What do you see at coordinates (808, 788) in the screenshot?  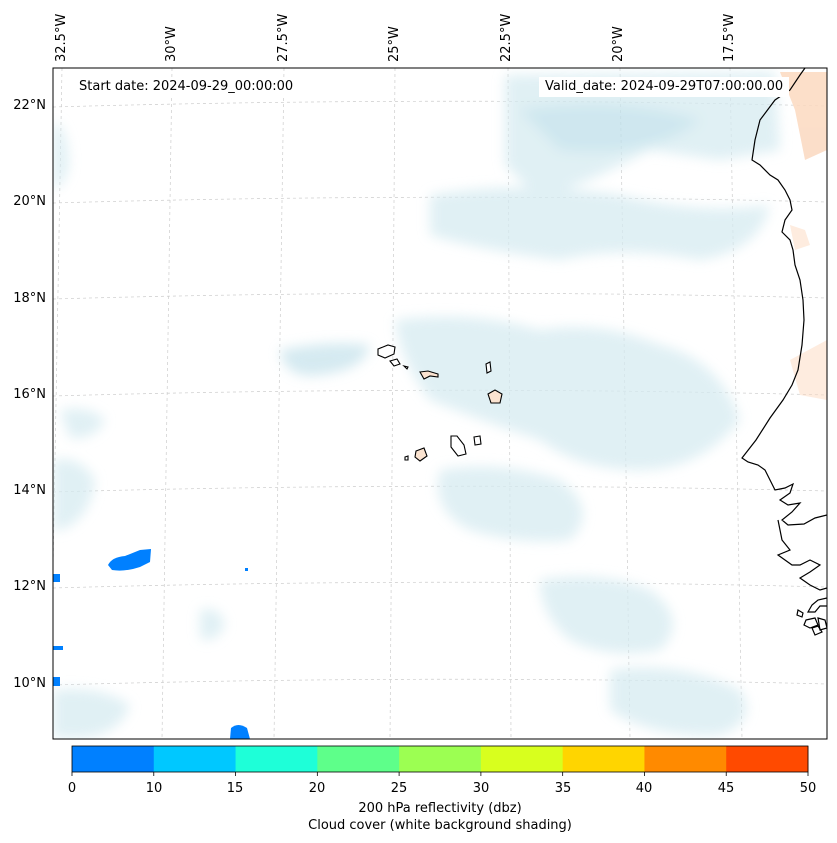 I see `colorbar-tick-label: 50` at bounding box center [808, 788].